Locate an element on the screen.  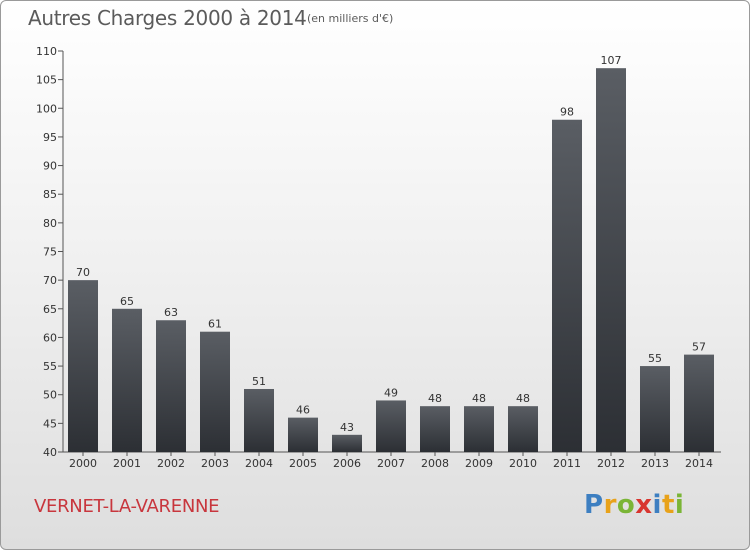
bar-value-label: 70 is located at coordinates (83, 272).